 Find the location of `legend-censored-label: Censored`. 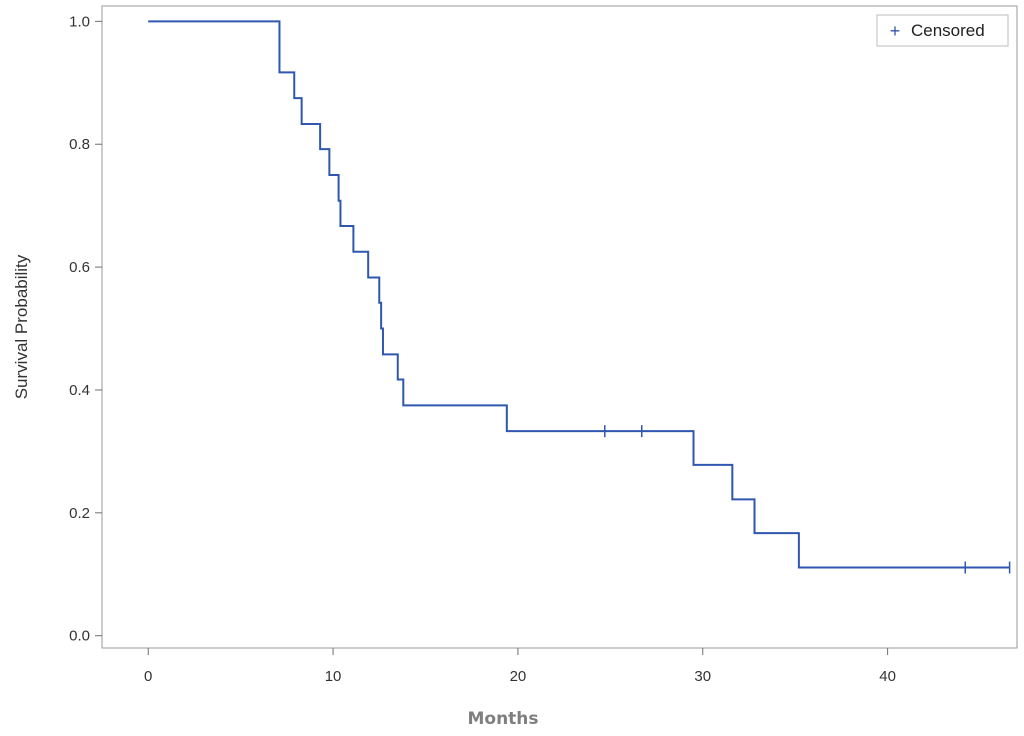

legend-censored-label: Censored is located at coordinates (948, 30).